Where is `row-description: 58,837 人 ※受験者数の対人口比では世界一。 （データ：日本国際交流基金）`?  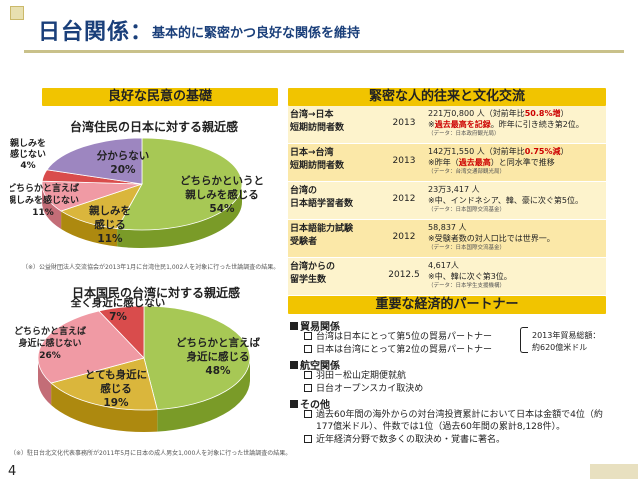
row-description: 58,837 人 ※受験者数の対人口比では世界一。 （データ：日本国際交流基金） is located at coordinates (516, 237).